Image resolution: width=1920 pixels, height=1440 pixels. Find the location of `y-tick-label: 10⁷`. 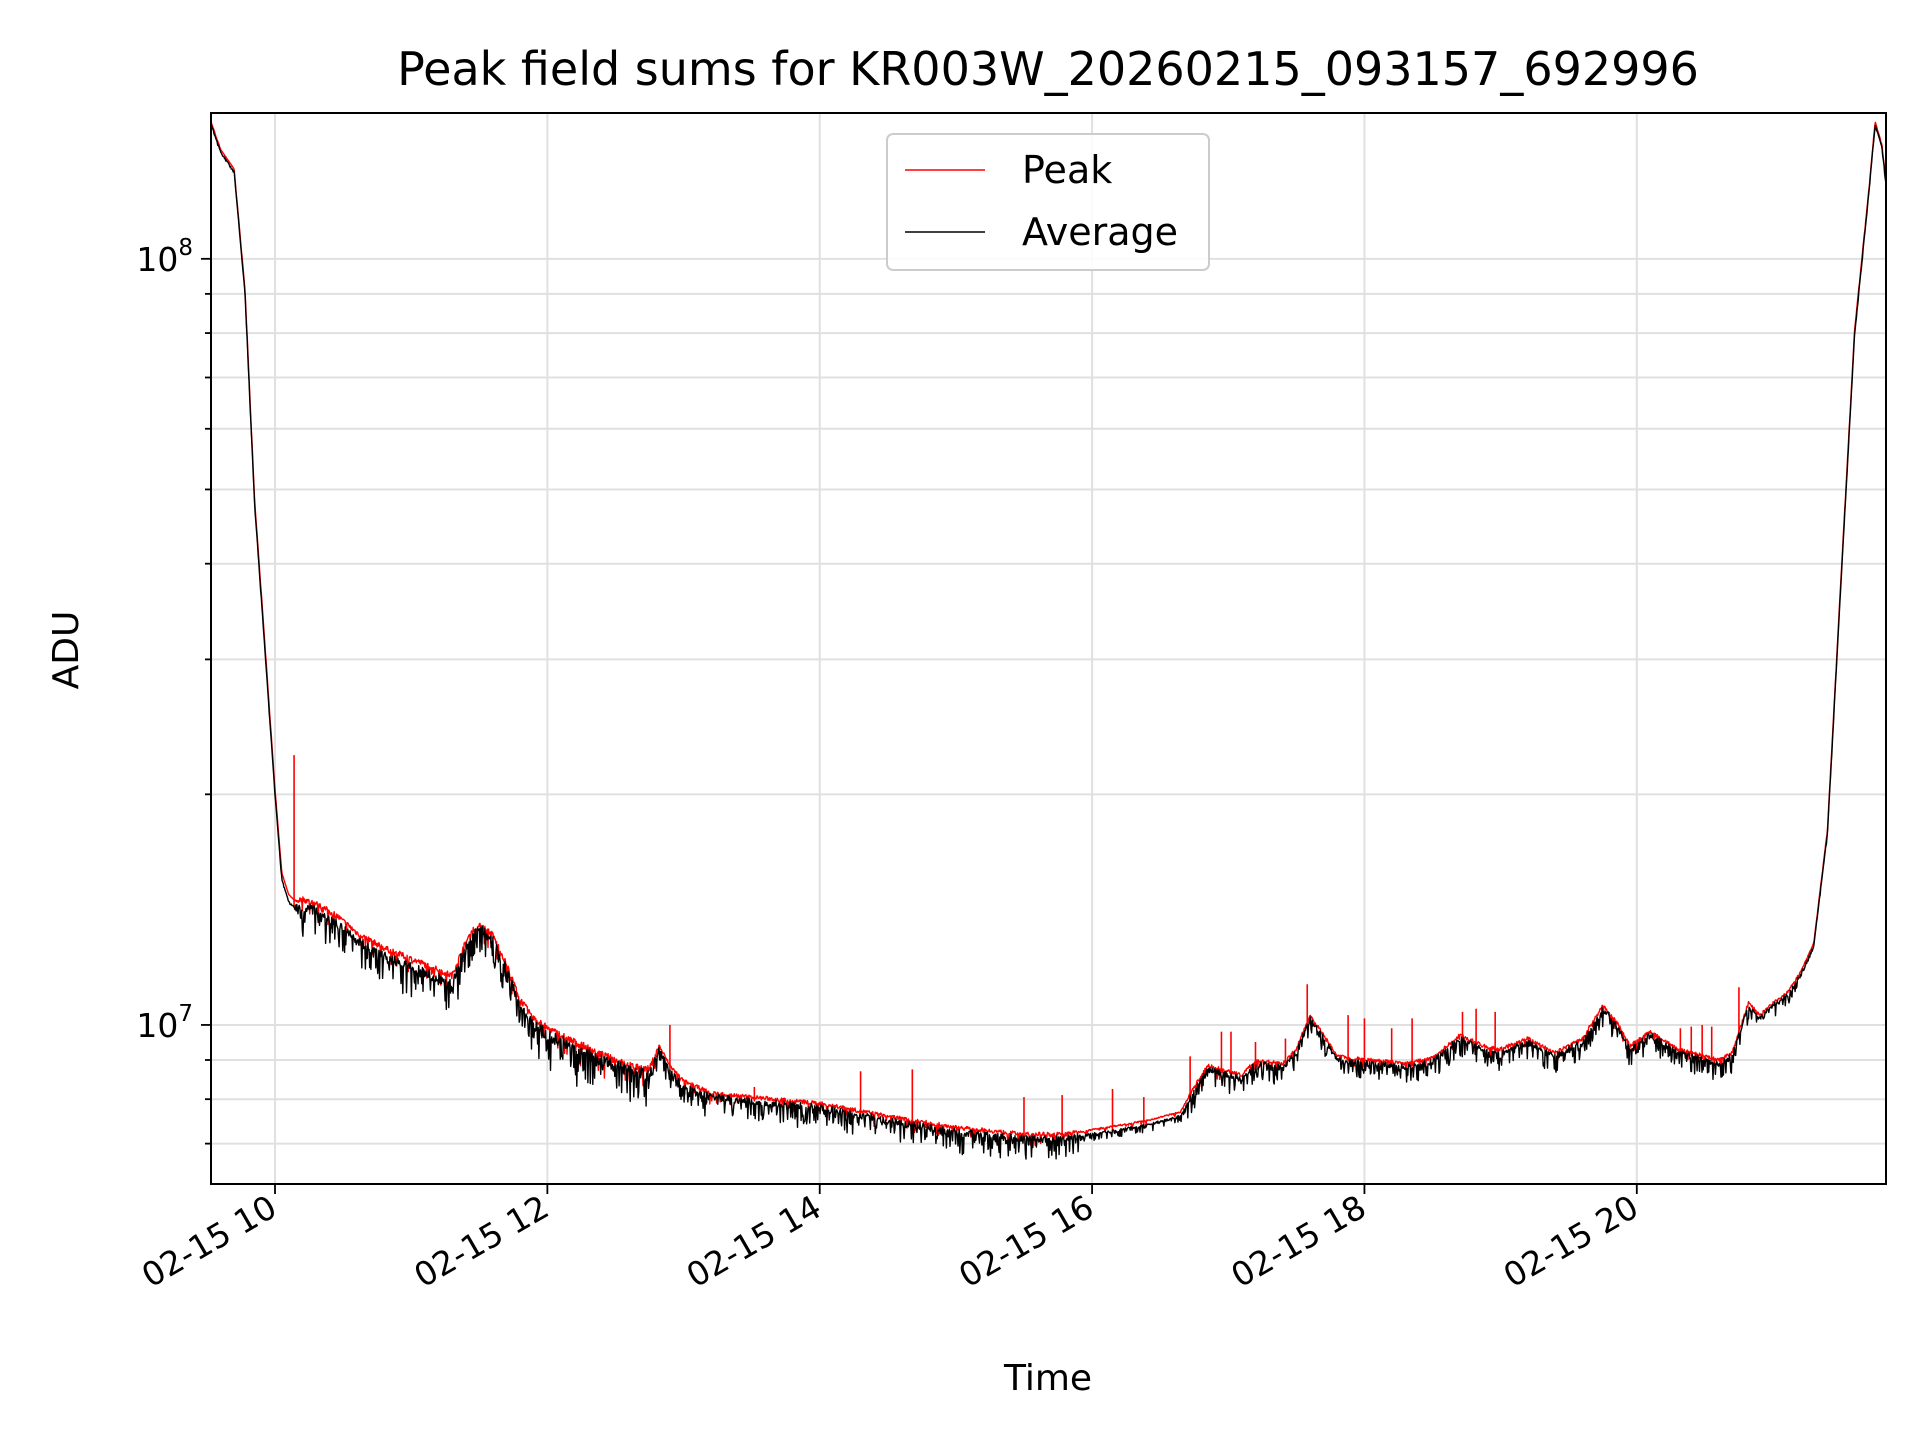

y-tick-label: 10⁷ is located at coordinates (164, 1023).